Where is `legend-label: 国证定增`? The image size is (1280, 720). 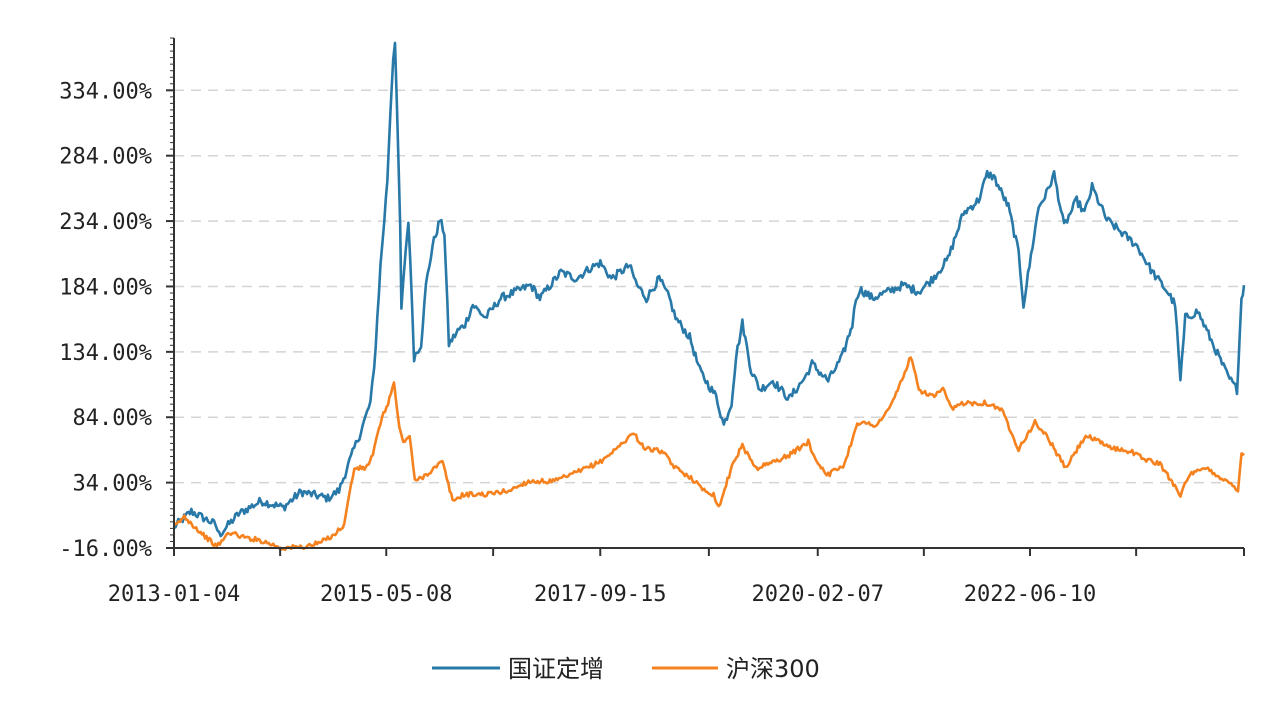
legend-label: 国证定增 is located at coordinates (556, 669).